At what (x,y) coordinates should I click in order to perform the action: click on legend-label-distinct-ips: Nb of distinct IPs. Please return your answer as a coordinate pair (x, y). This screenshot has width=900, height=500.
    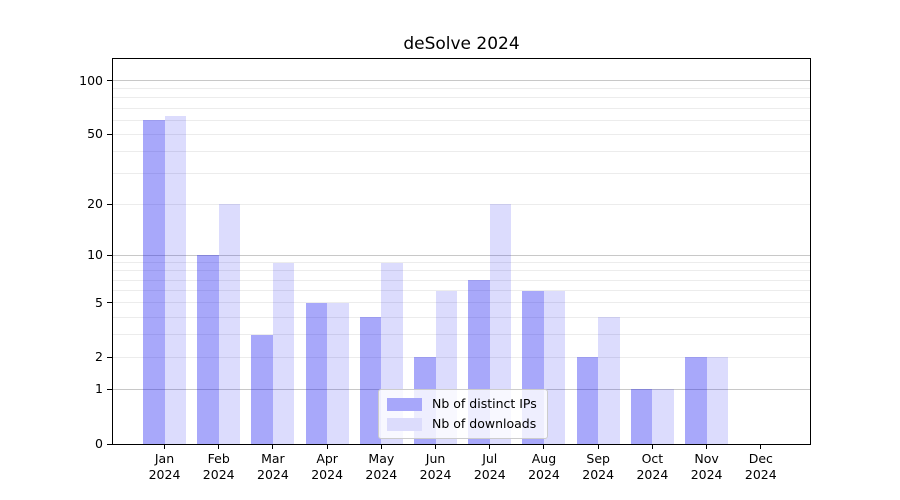
    Looking at the image, I should click on (484, 403).